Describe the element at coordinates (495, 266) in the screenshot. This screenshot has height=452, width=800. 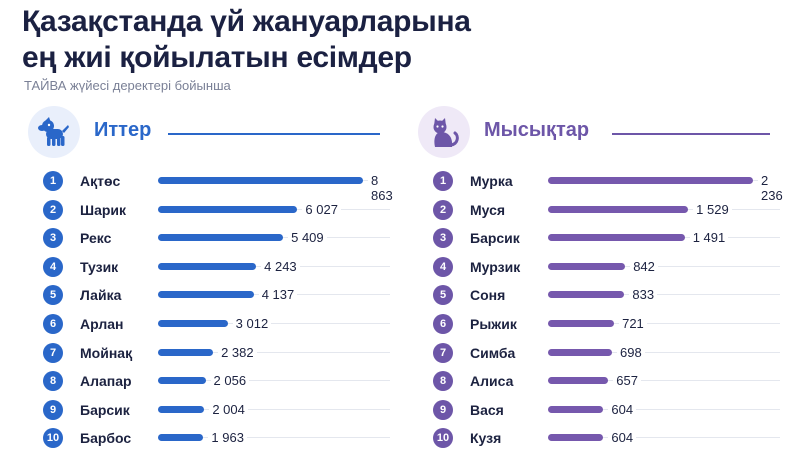
I see `cat-name-name-label: Мурзик` at that location.